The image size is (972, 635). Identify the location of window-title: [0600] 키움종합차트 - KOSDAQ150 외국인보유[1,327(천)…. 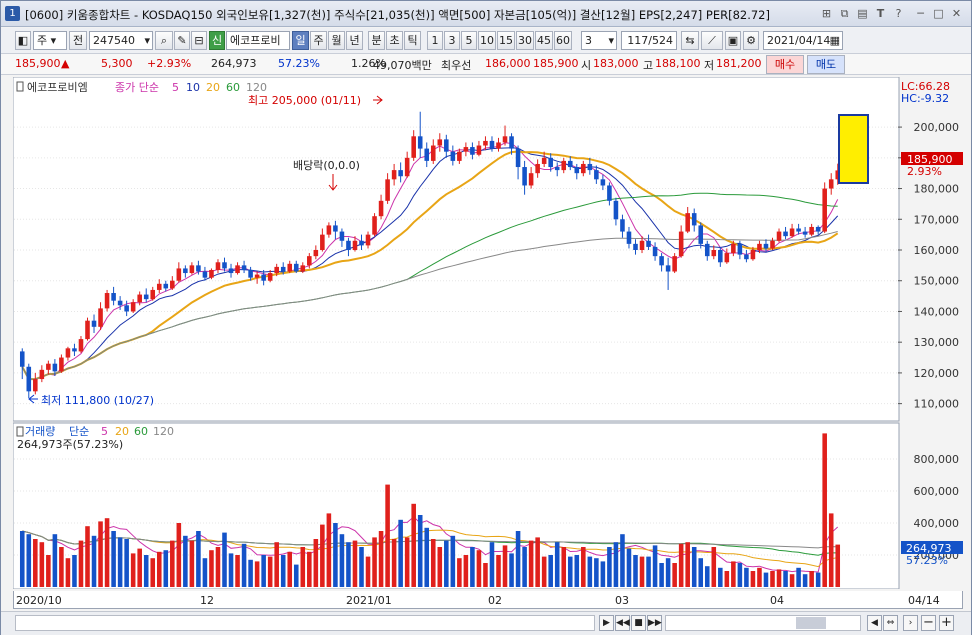
(397, 15).